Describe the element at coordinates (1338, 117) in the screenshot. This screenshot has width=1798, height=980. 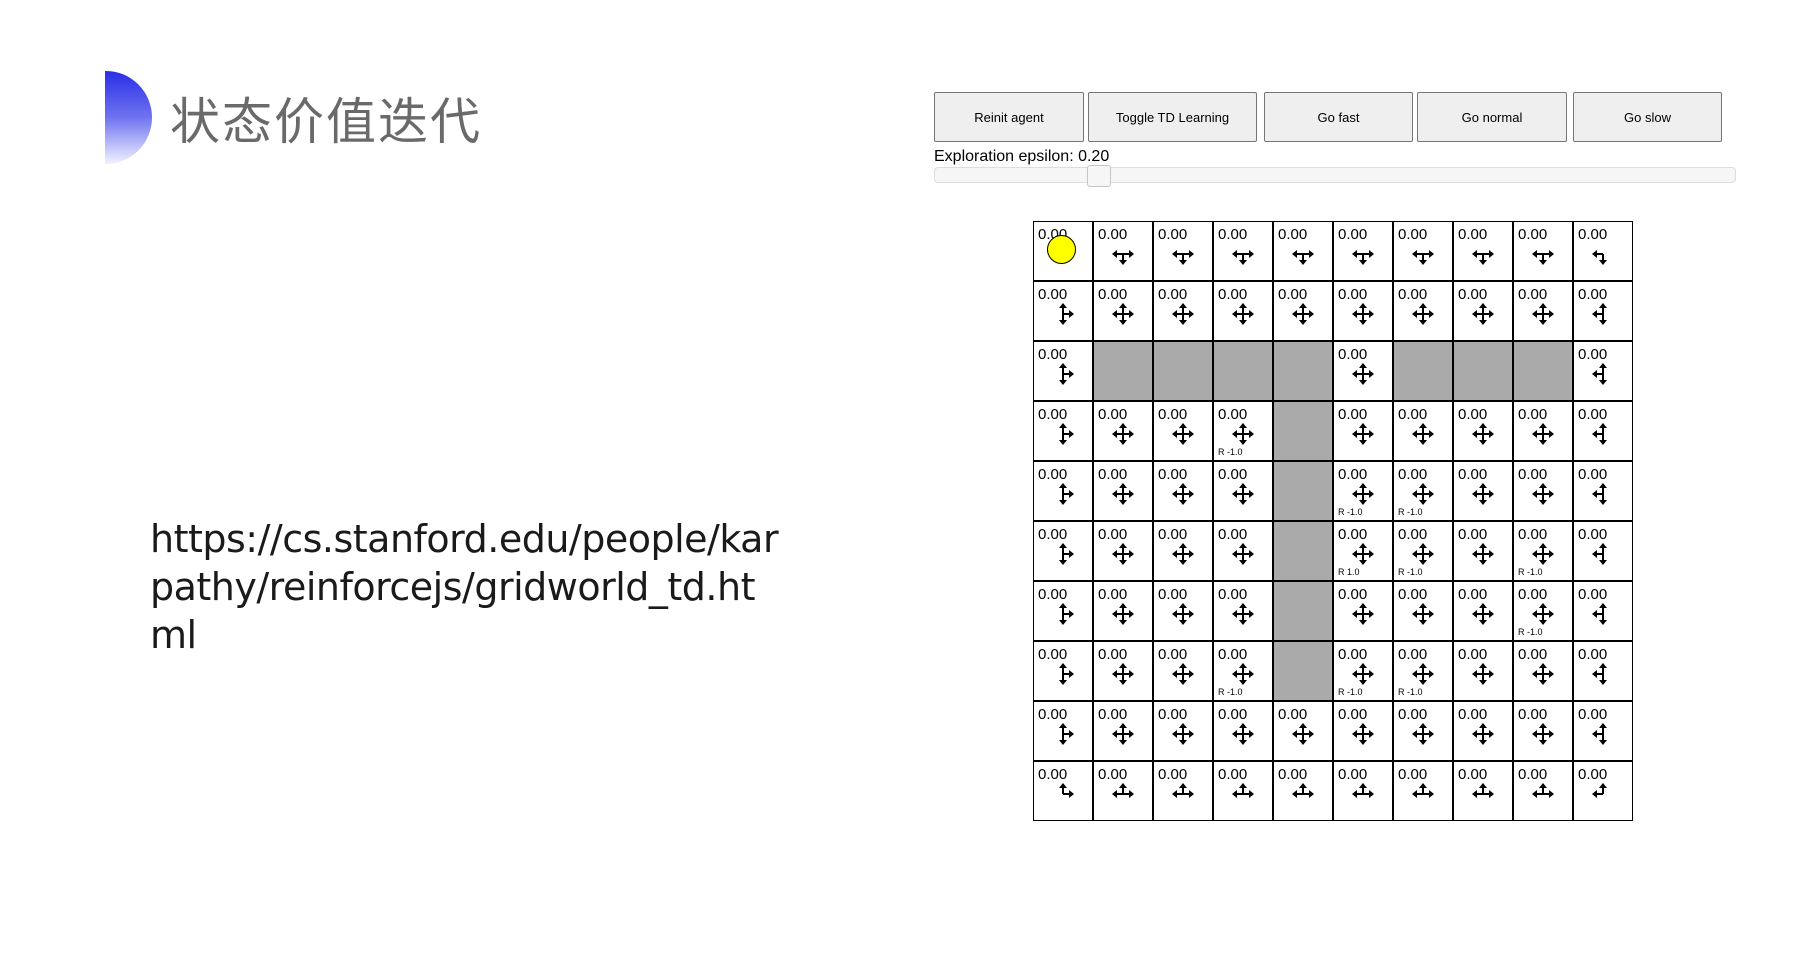
I see `go-fast-button: Go fast` at that location.